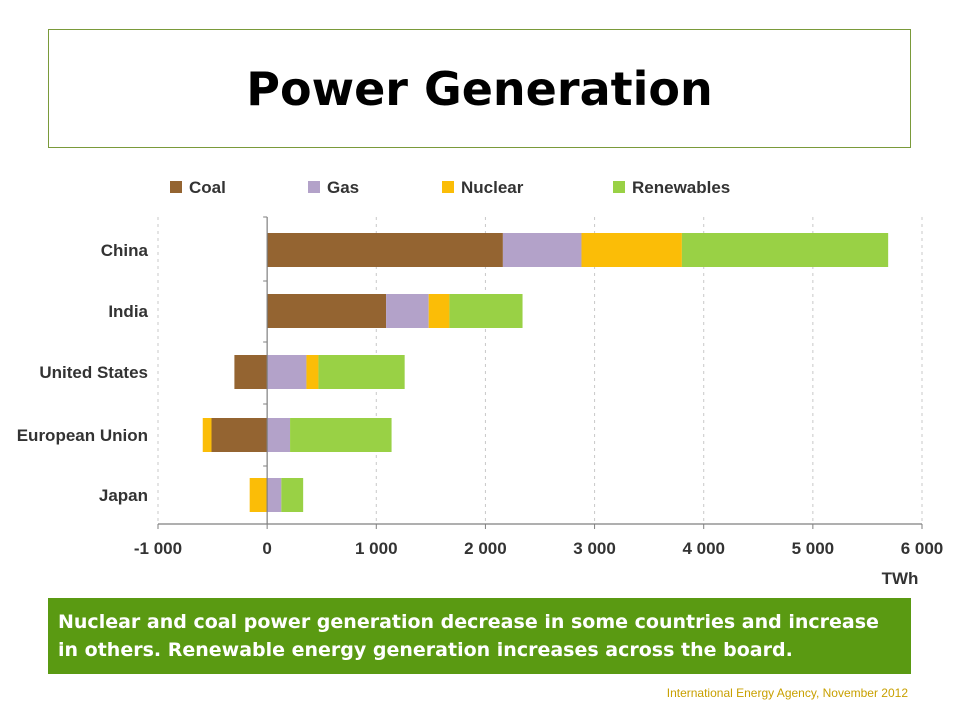 The image size is (960, 720). Describe the element at coordinates (922, 548) in the screenshot. I see `x-tick-label: 6 000` at that location.